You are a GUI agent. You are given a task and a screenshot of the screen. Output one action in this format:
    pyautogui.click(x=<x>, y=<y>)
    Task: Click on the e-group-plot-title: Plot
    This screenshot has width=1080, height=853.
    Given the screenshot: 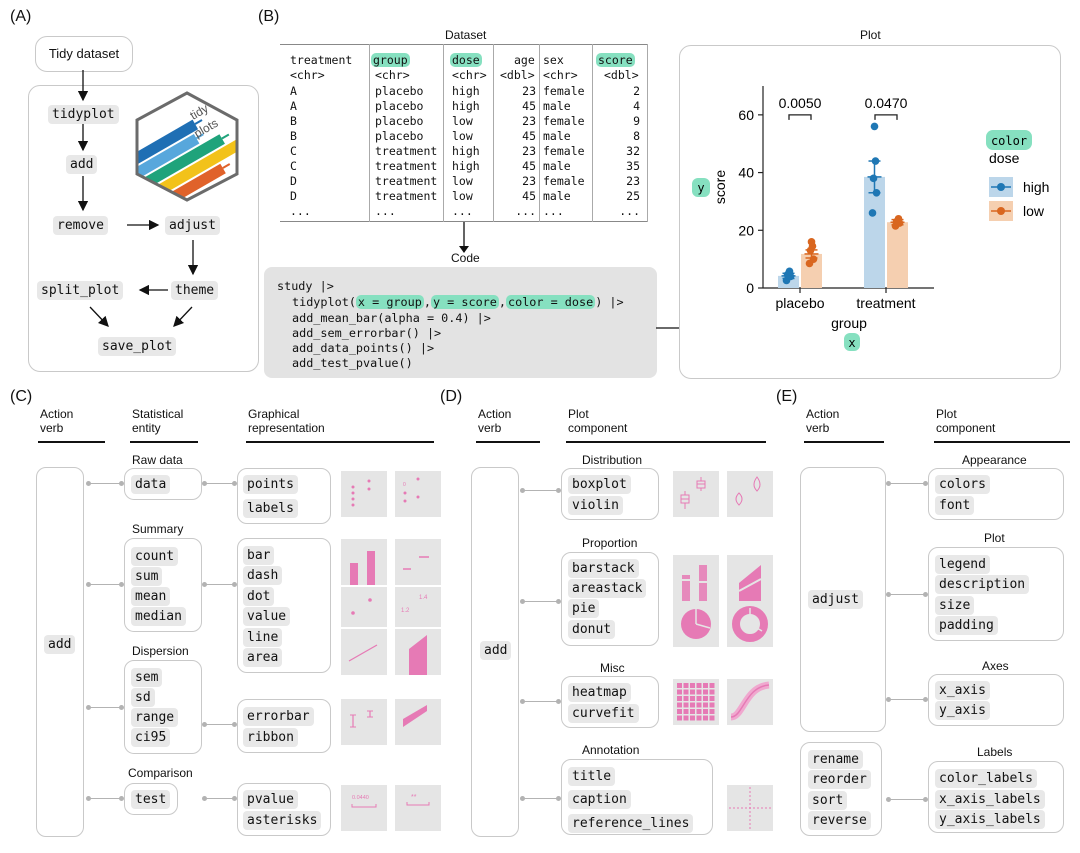 What is the action you would take?
    pyautogui.click(x=994, y=538)
    